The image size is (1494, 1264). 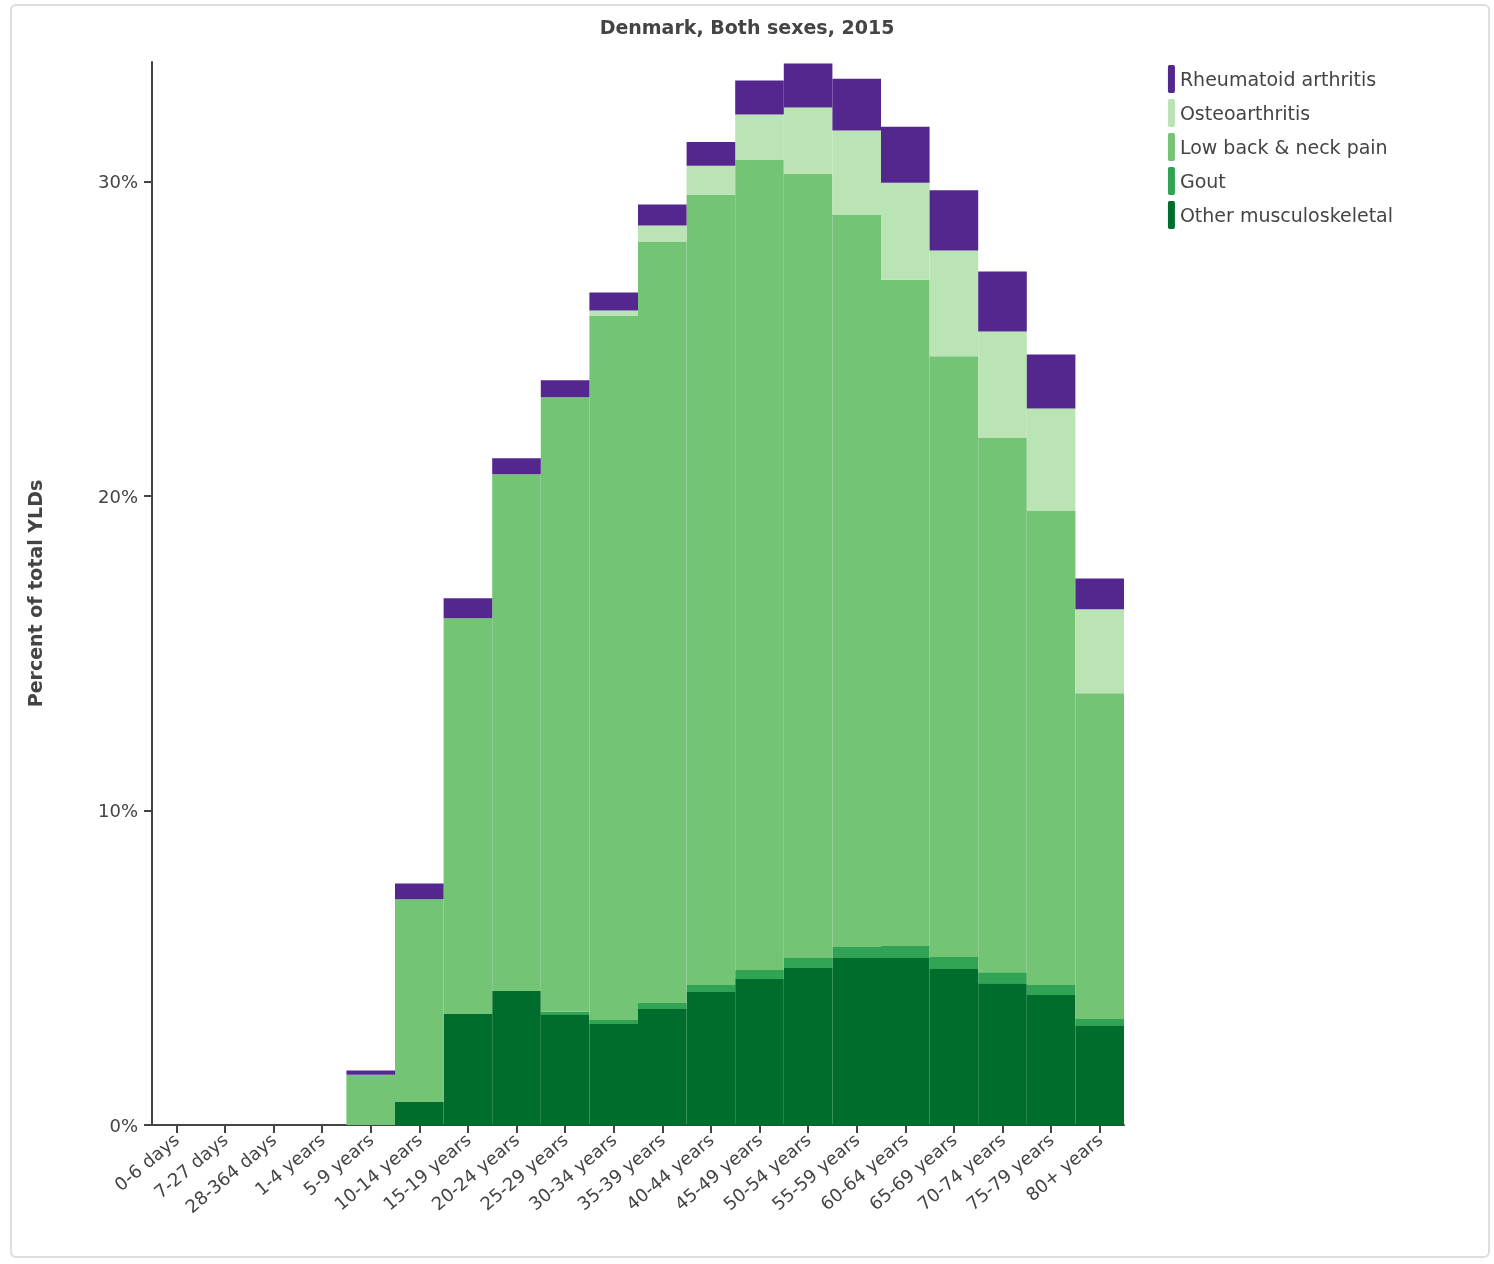 What do you see at coordinates (34, 593) in the screenshot?
I see `y-axis-title: Percent of total YLDs` at bounding box center [34, 593].